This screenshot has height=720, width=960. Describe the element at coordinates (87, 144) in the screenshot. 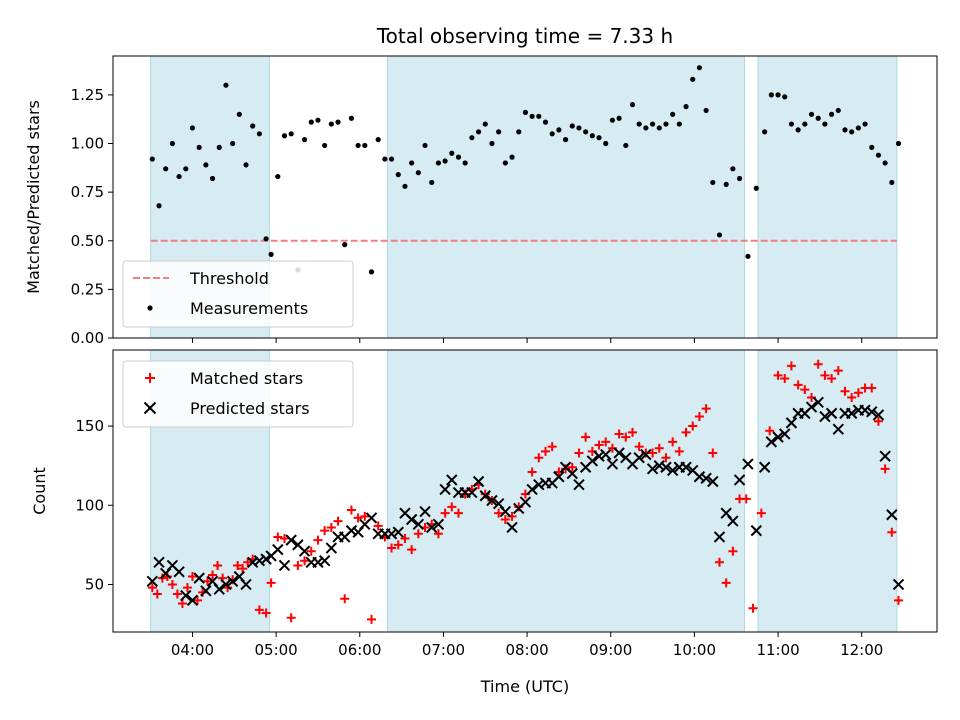

I see `y-tick-label: 1.00` at that location.